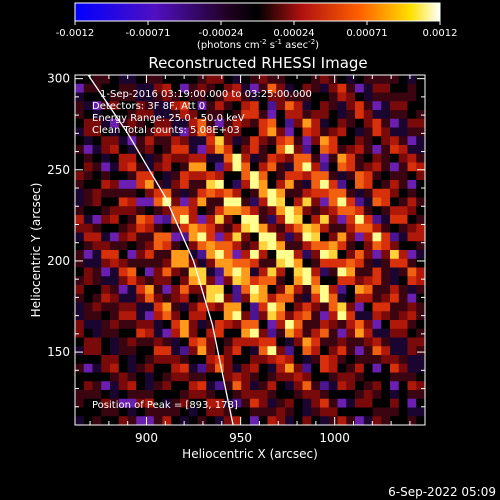  I want to click on peak-position-label: Position of Peak = [893, 178], so click(165, 405).